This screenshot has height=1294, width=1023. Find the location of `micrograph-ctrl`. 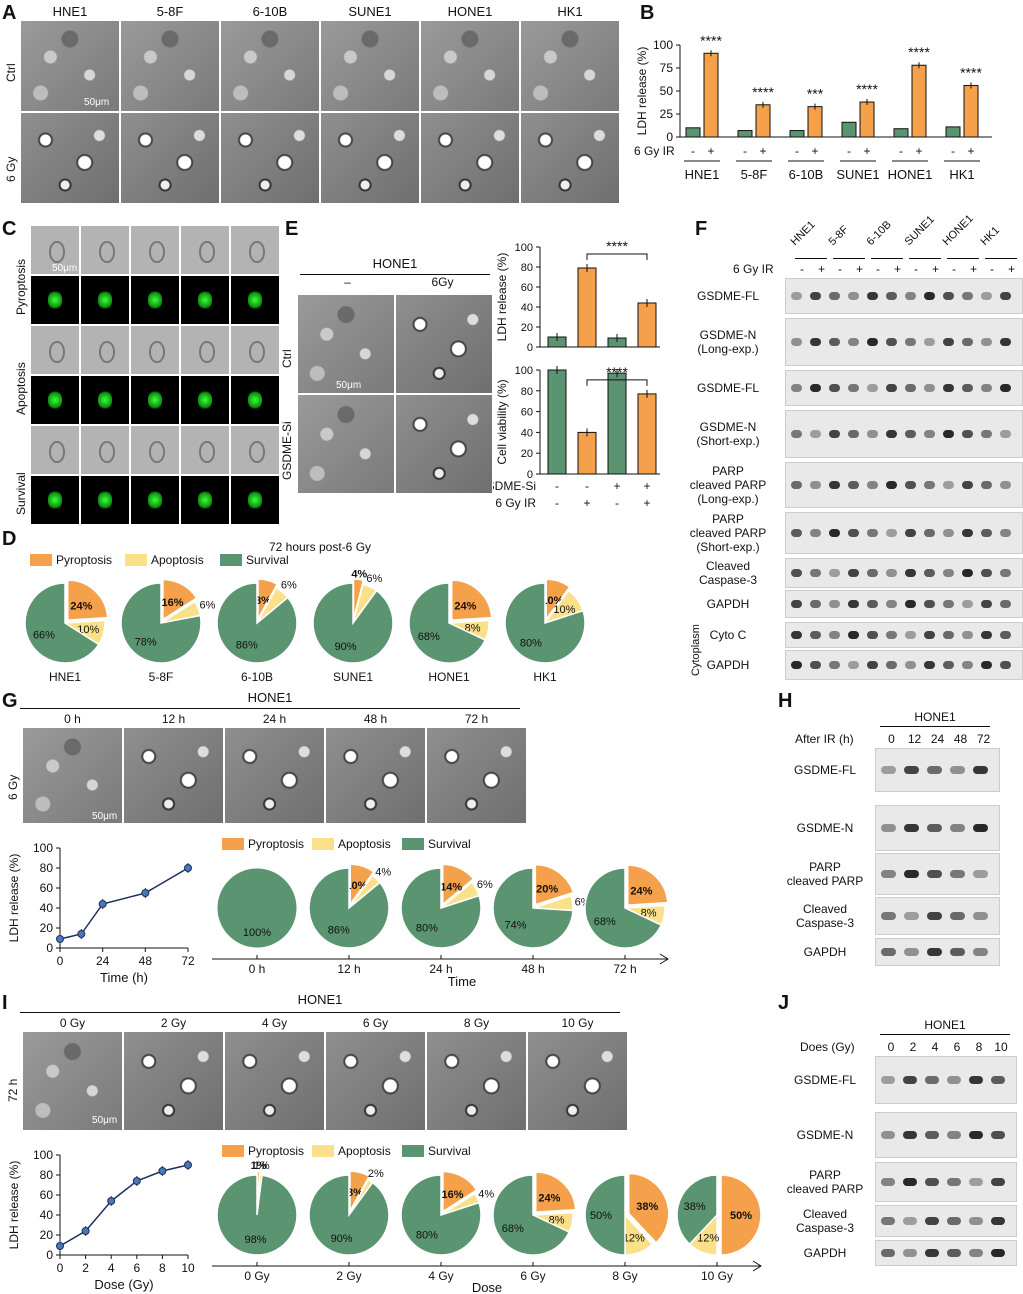

micrograph-ctrl is located at coordinates (346, 344).